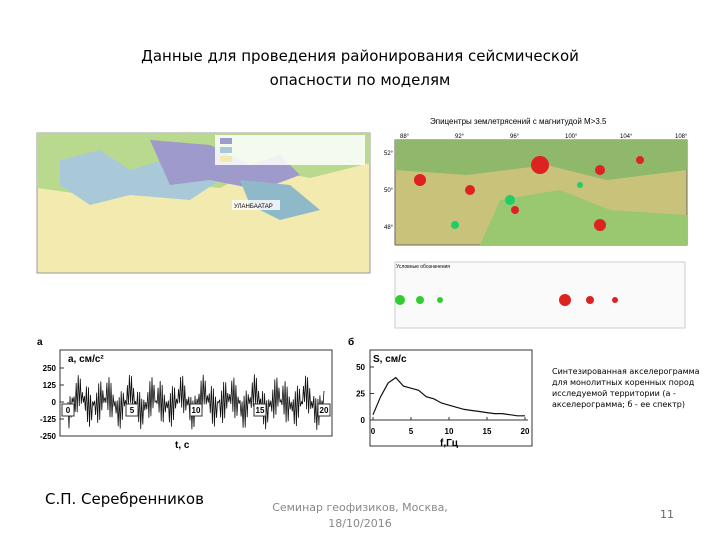 This screenshot has width=720, height=540. What do you see at coordinates (389, 191) in the screenshot?
I see `label: 50°` at bounding box center [389, 191].